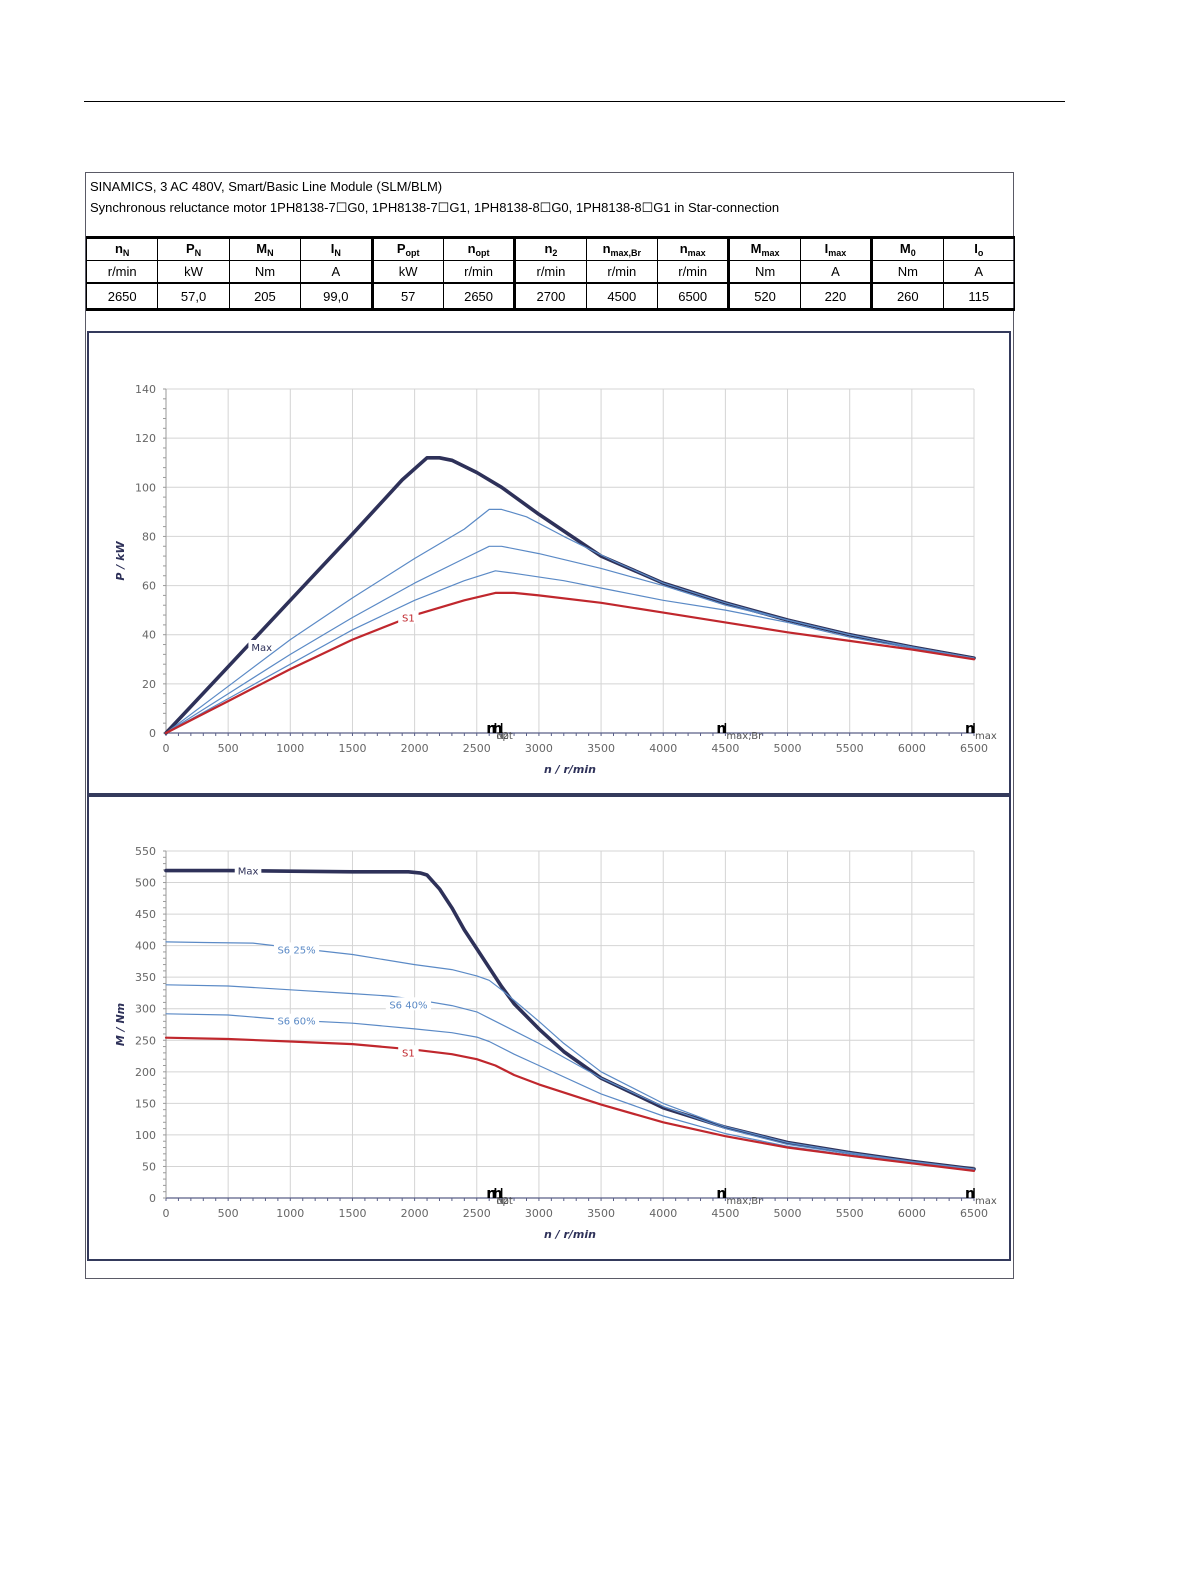 The height and width of the screenshot is (1587, 1191). I want to click on table-header-cell: nopt, so click(479, 248).